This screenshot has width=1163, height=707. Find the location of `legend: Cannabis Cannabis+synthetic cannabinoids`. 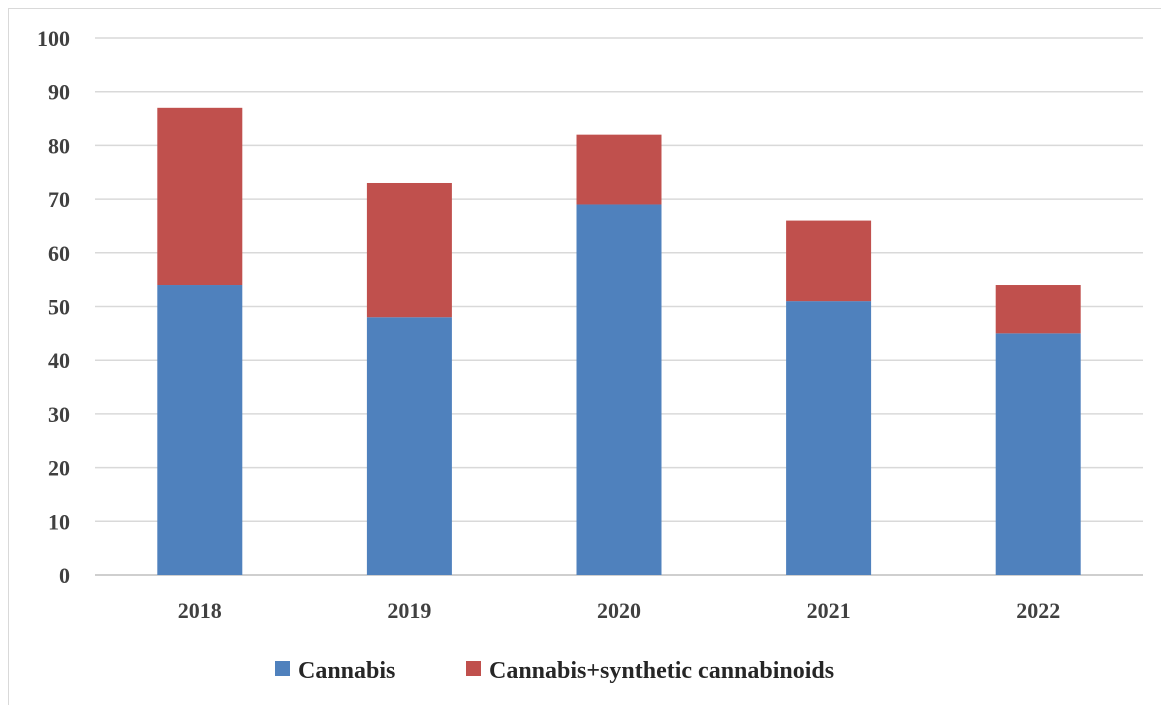

legend: Cannabis Cannabis+synthetic cannabinoids is located at coordinates (554, 671).